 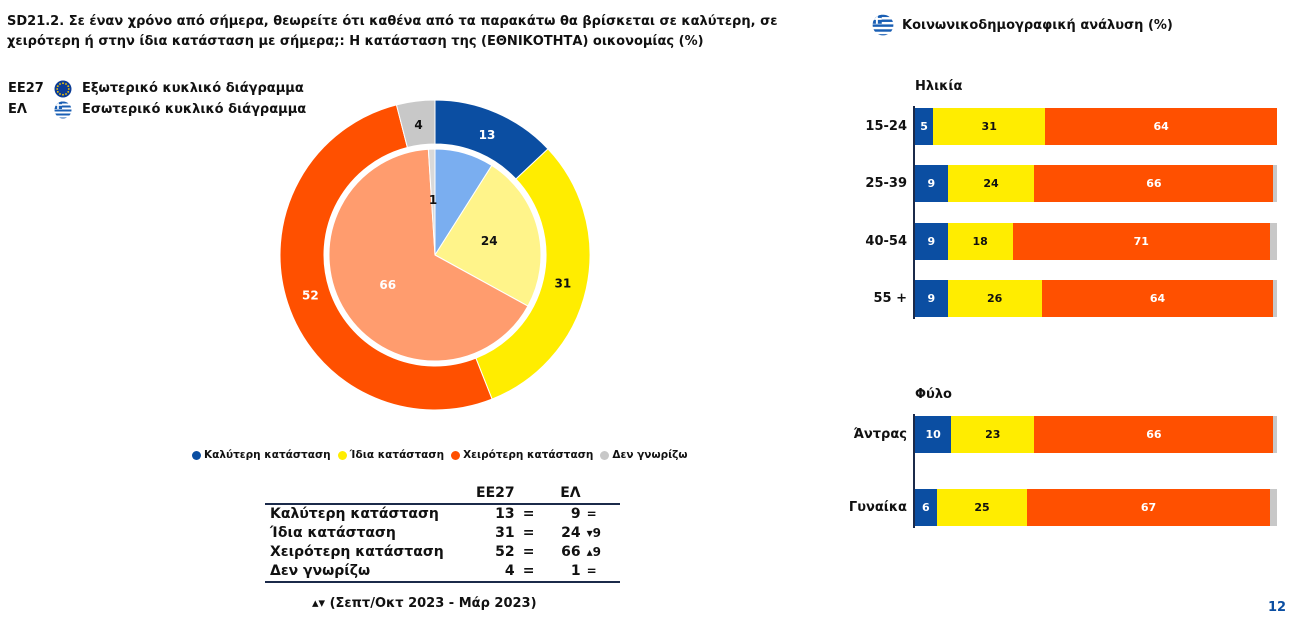 I want to click on legend-item-dk: Δεν γνωρίζω, so click(x=644, y=455).